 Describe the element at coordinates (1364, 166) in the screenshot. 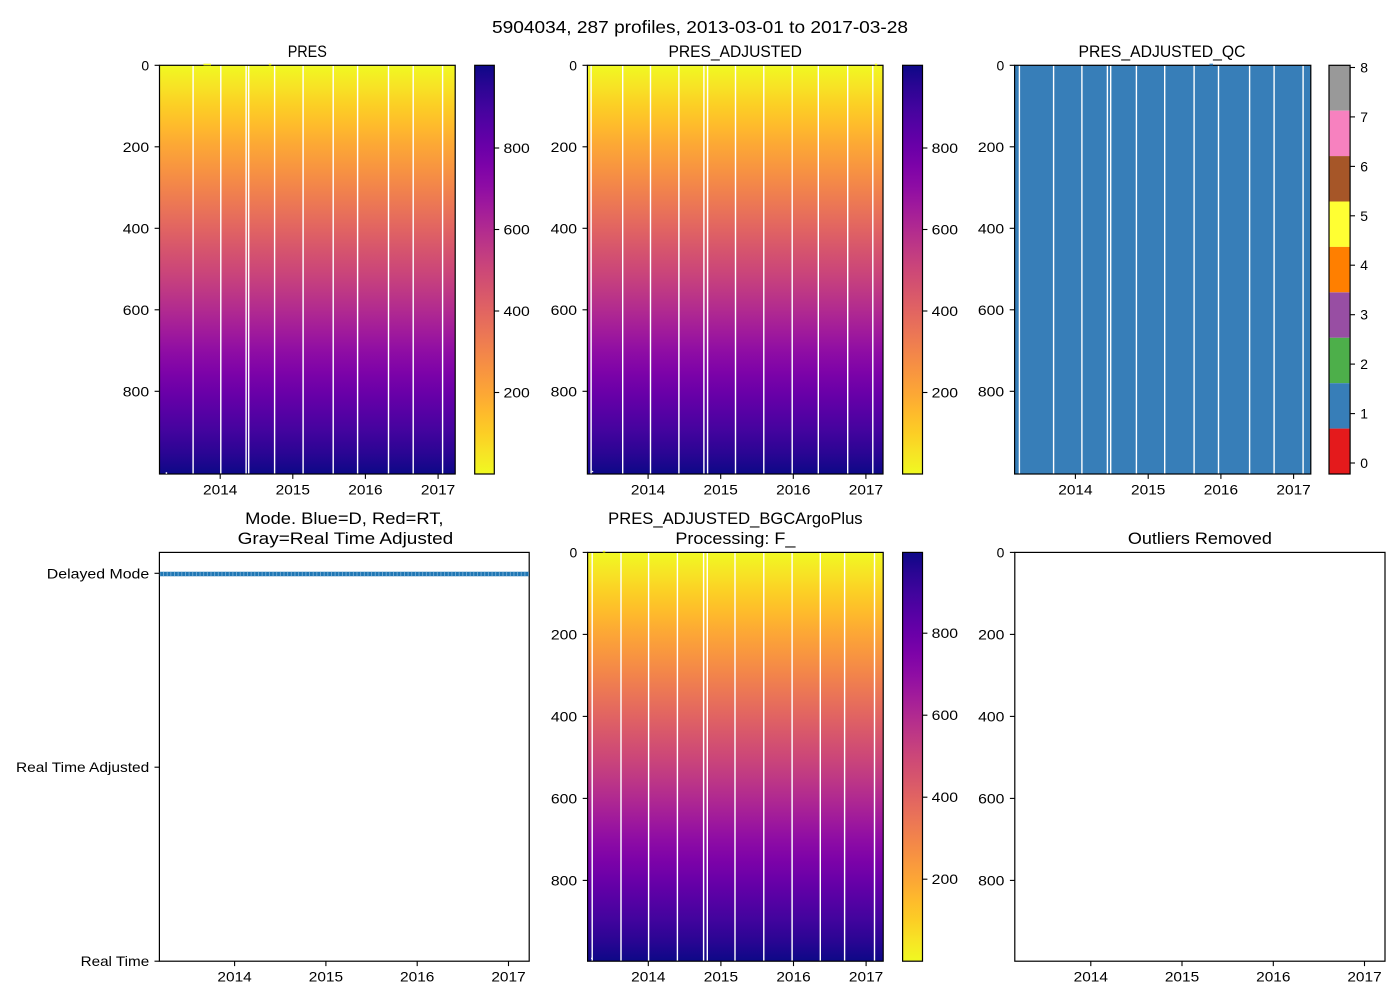

I see `svg-text: 6` at that location.